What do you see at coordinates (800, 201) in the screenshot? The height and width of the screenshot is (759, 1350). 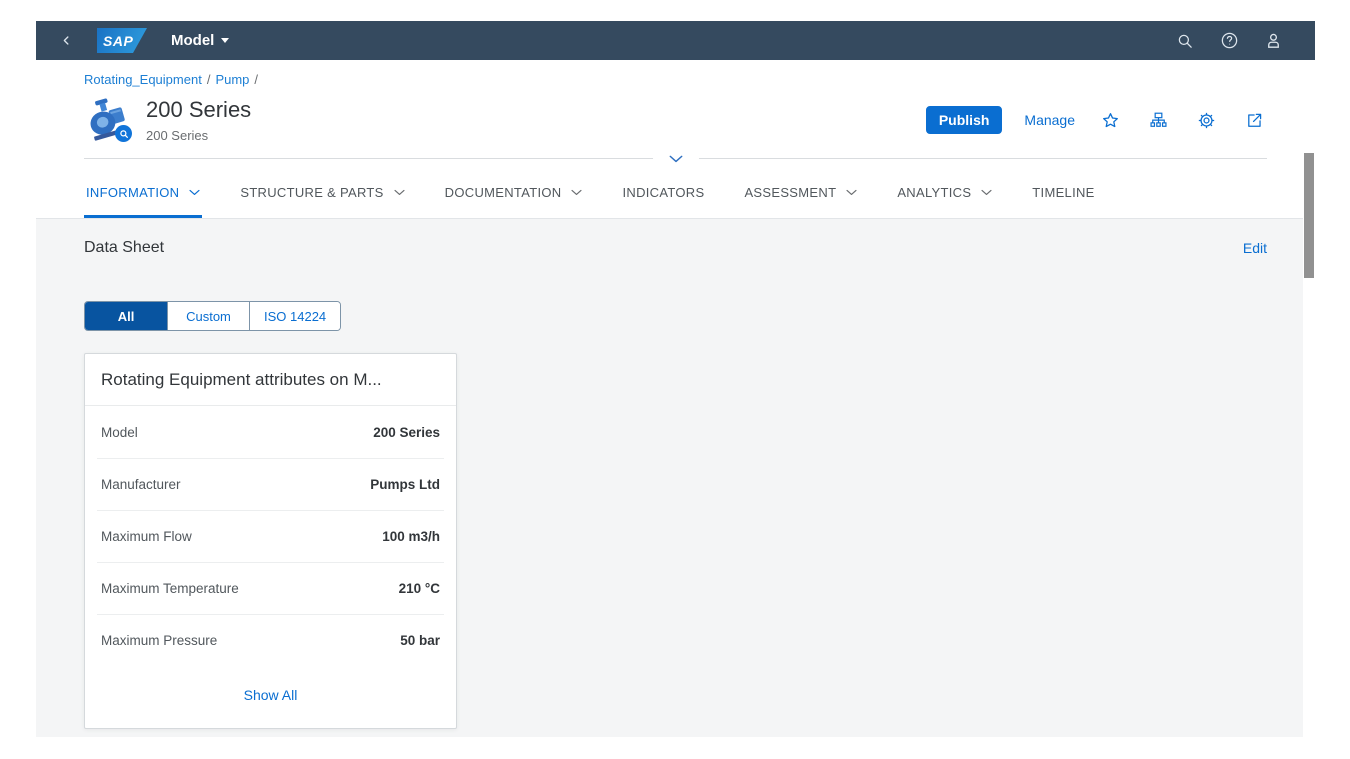 I see `tab-assessment: ASSESSMENT` at bounding box center [800, 201].